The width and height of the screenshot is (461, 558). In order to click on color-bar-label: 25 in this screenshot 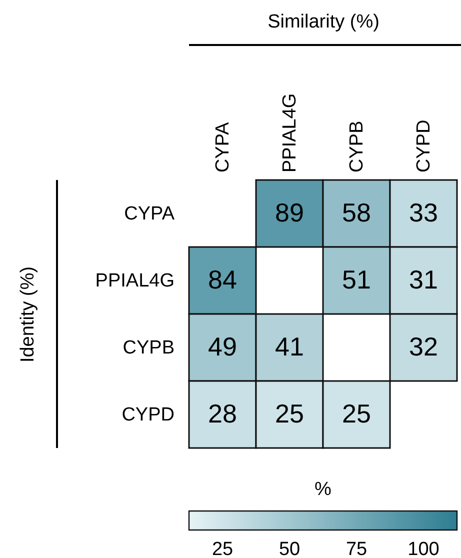, I will do `click(223, 548)`.